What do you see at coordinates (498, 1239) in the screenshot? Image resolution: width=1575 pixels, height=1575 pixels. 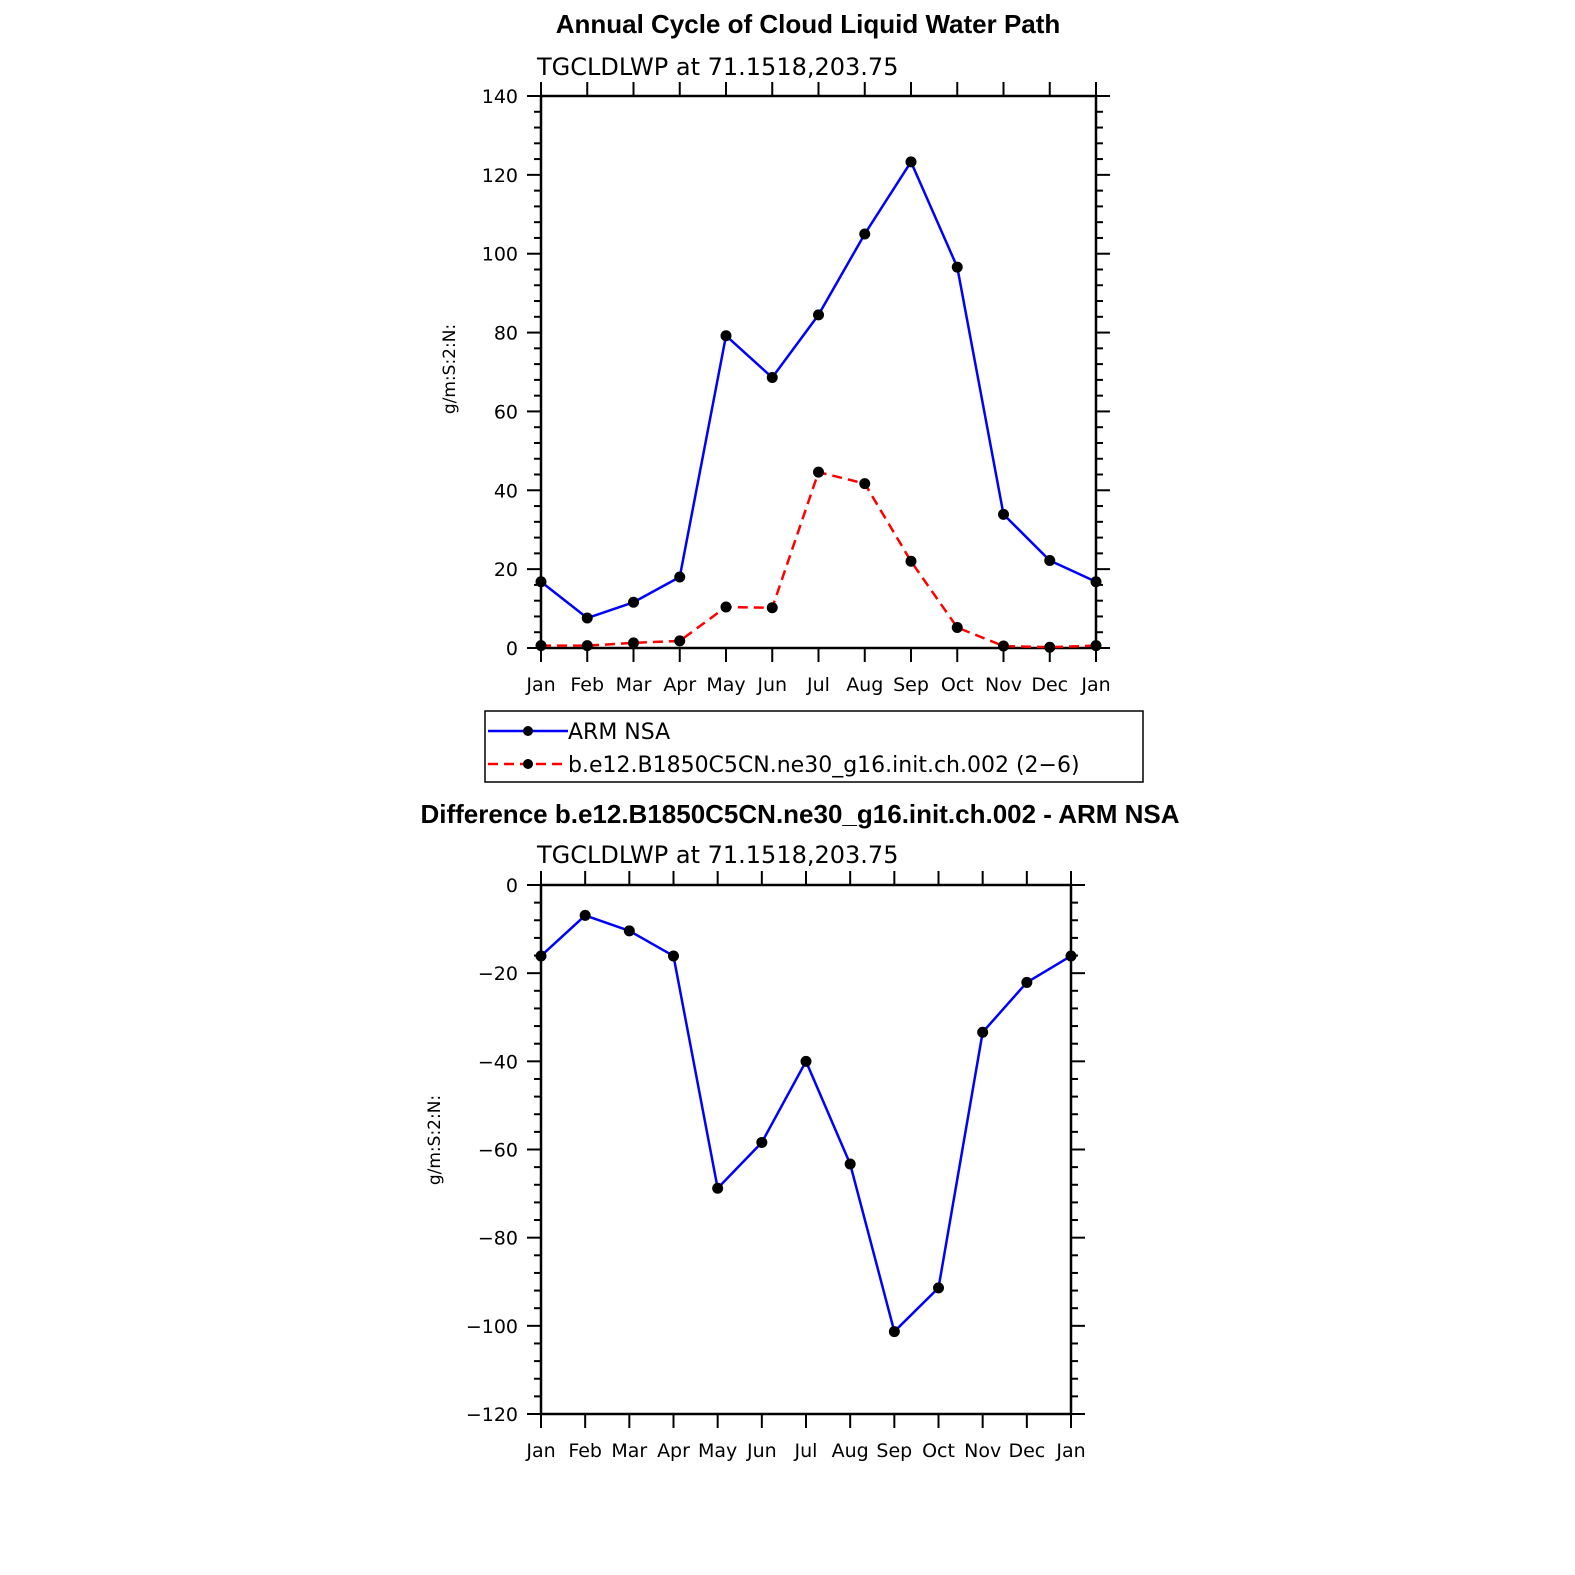 I see `y-tick-label: −80` at bounding box center [498, 1239].